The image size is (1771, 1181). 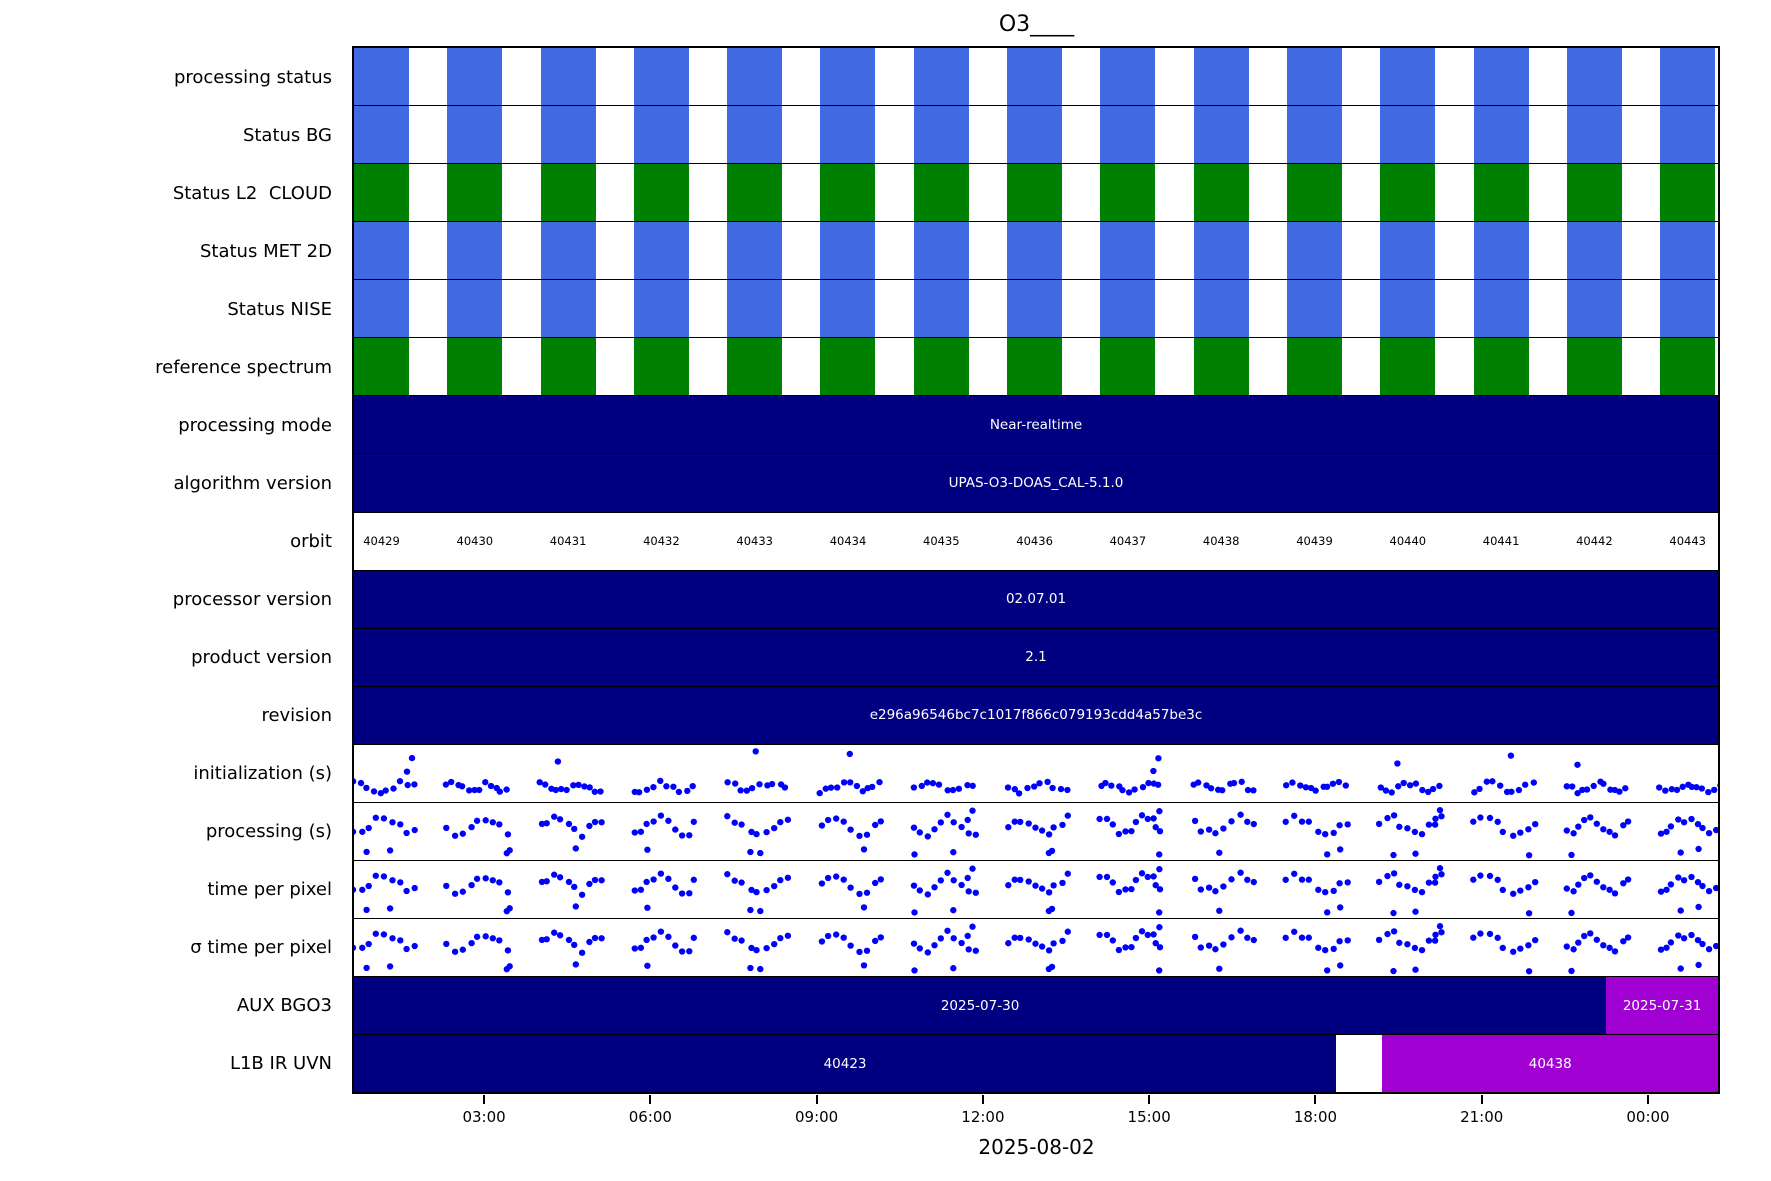 I want to click on x-tick-label: 06:00, so click(x=650, y=1117).